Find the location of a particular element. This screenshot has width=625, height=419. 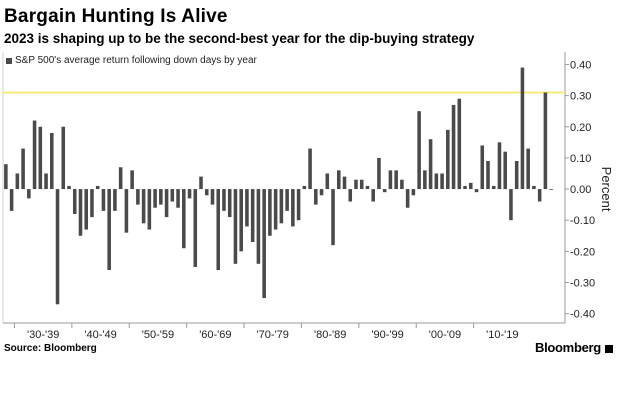

bar-1959 is located at coordinates (184, 219).